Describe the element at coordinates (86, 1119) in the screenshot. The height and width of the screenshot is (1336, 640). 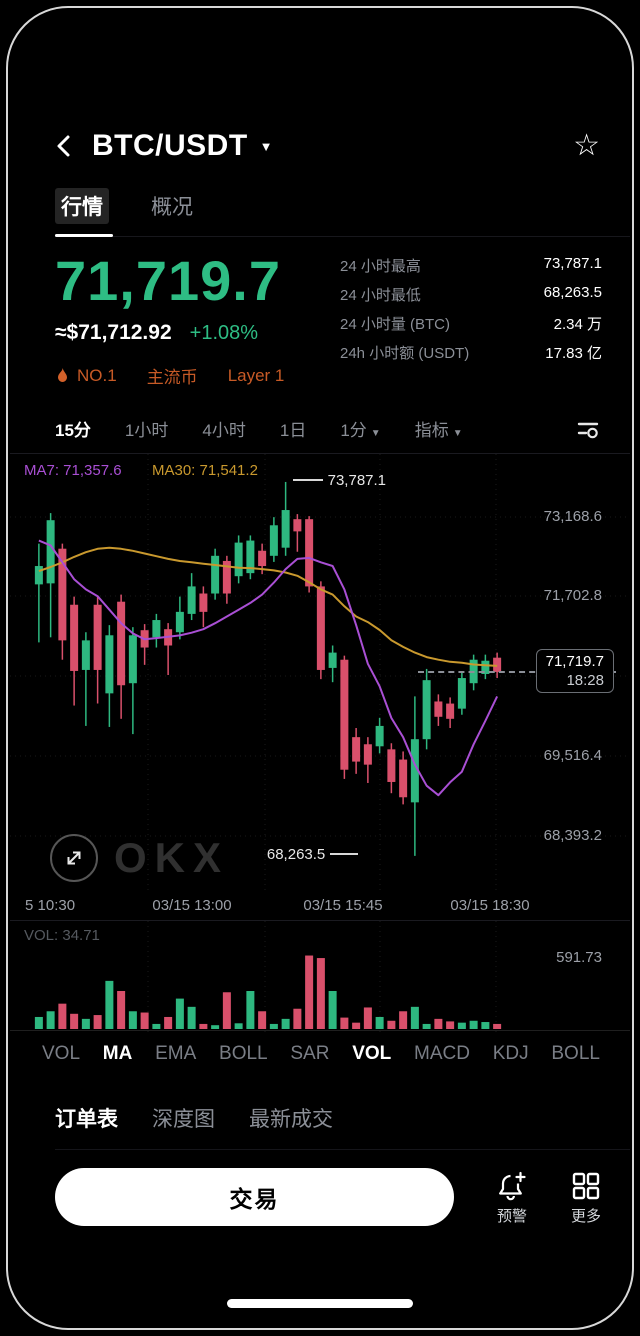
I see `tab-order-book: 订单表` at that location.